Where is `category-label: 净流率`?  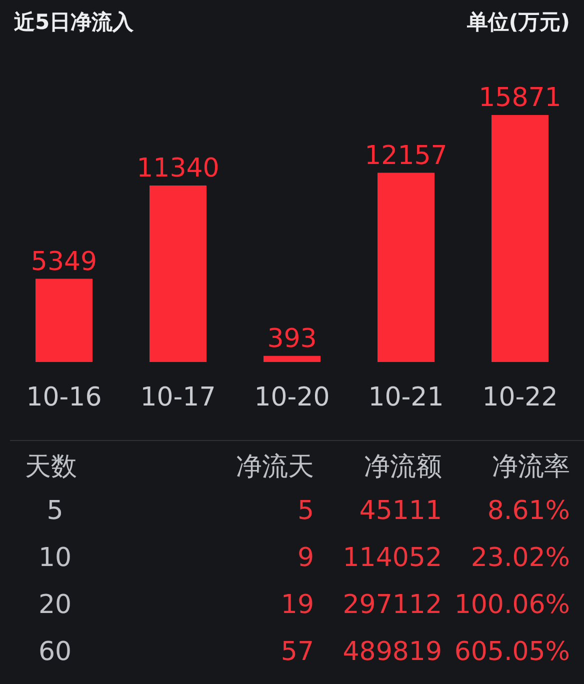
category-label: 净流率 is located at coordinates (531, 467).